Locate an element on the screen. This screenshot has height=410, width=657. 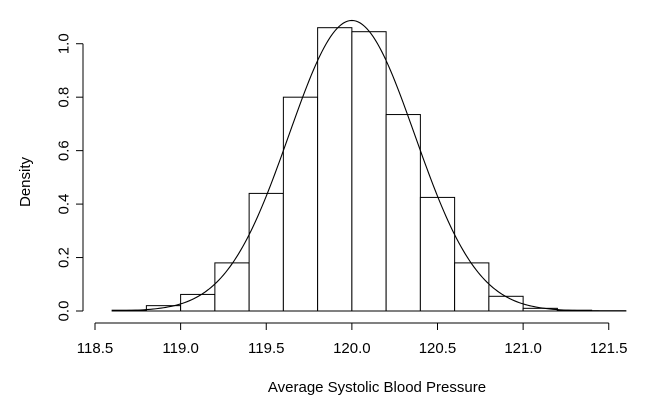
x-axis-title: Average Systolic Blood Pressure is located at coordinates (377, 387).